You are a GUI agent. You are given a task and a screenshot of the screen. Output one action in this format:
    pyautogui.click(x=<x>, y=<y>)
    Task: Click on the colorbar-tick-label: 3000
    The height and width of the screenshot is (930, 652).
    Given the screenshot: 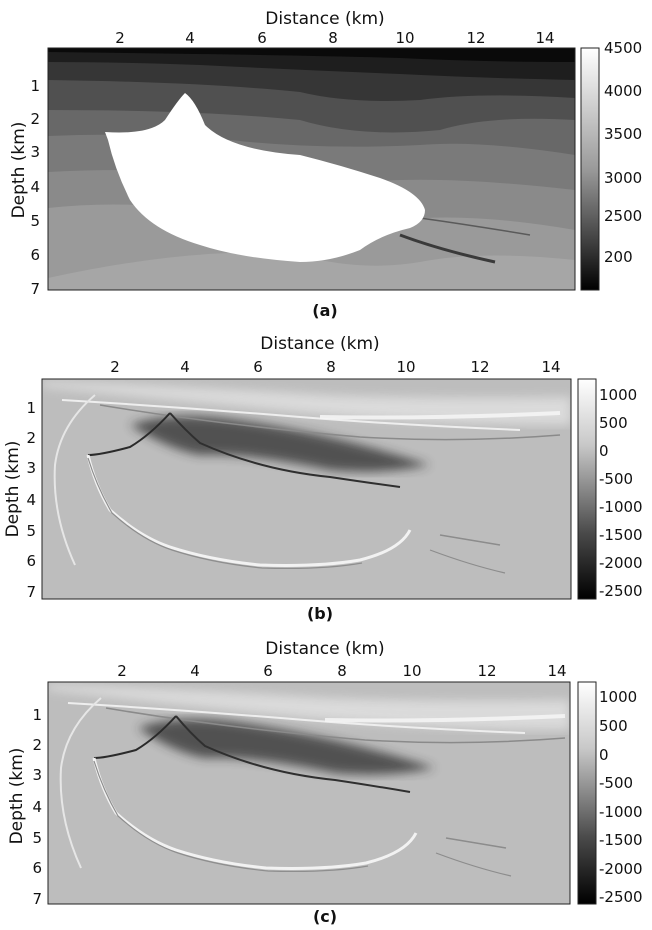 What is the action you would take?
    pyautogui.click(x=623, y=178)
    